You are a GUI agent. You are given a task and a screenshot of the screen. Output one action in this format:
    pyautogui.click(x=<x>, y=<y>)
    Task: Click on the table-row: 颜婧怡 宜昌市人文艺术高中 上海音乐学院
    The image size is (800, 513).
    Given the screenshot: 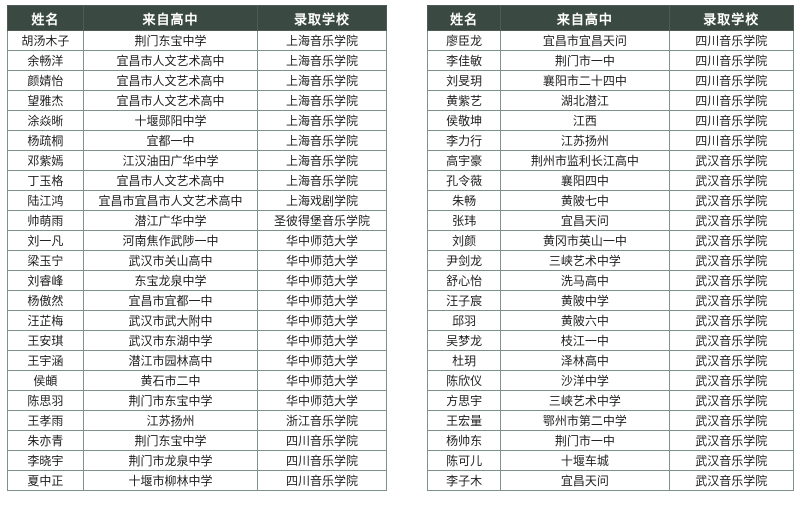 What is the action you would take?
    pyautogui.click(x=197, y=80)
    